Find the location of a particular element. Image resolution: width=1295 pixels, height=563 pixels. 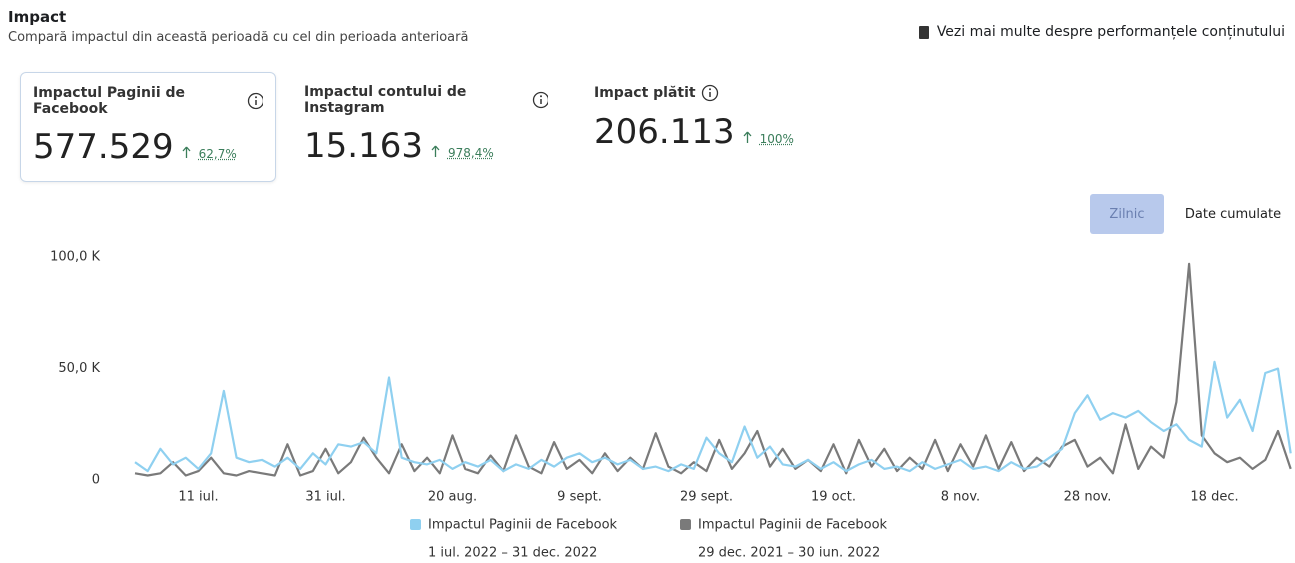

y-tick-label: 0 is located at coordinates (96, 480).